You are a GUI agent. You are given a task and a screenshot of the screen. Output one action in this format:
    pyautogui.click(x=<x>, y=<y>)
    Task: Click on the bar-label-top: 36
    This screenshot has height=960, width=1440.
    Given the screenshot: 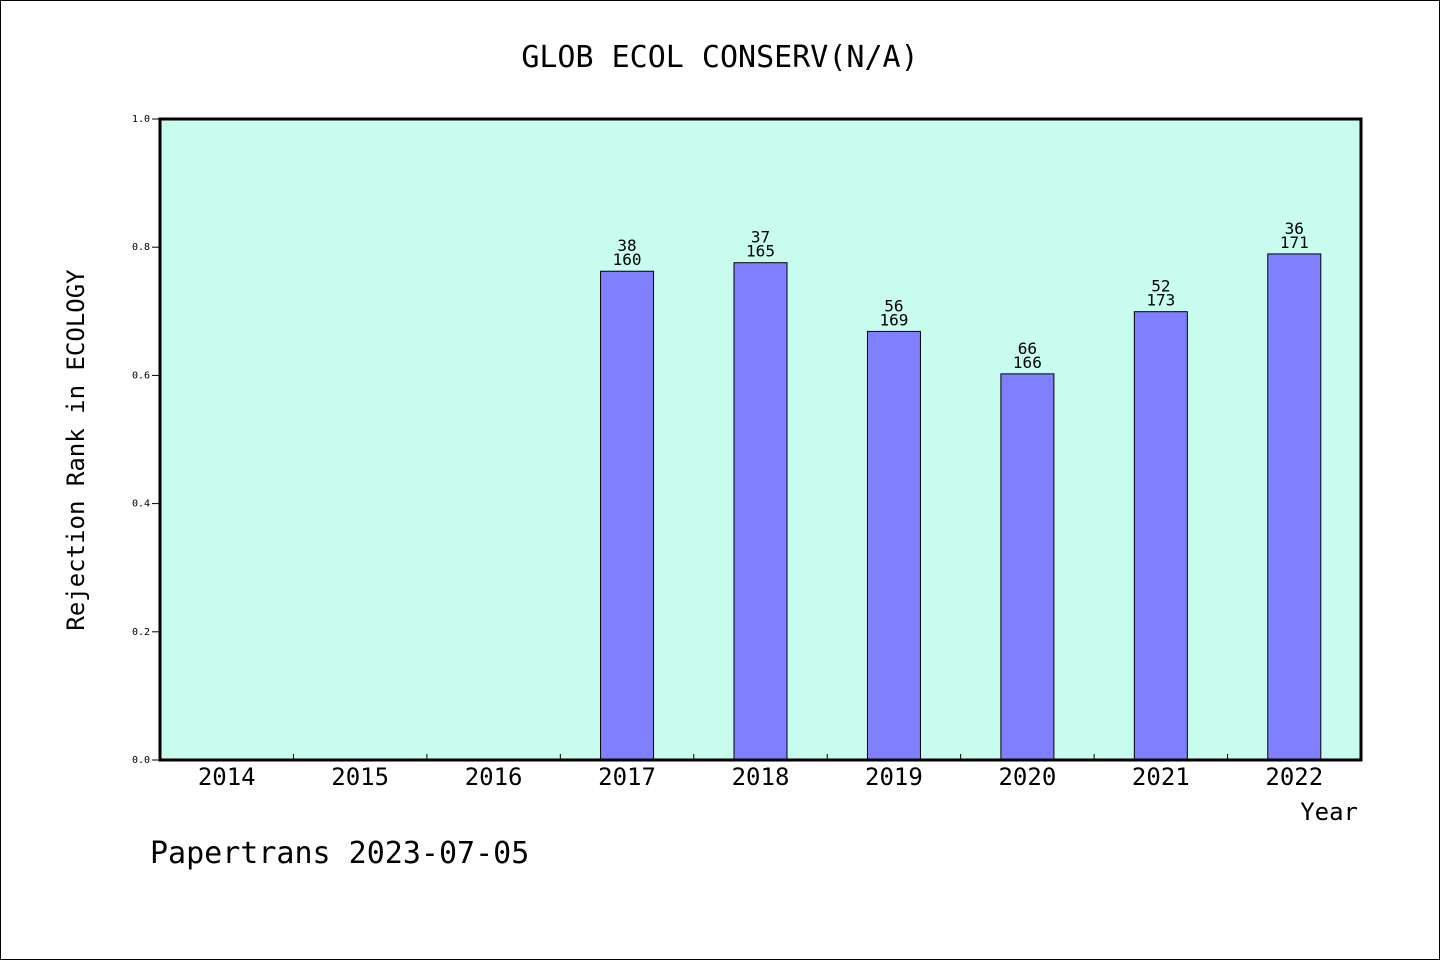 What is the action you would take?
    pyautogui.click(x=1294, y=228)
    